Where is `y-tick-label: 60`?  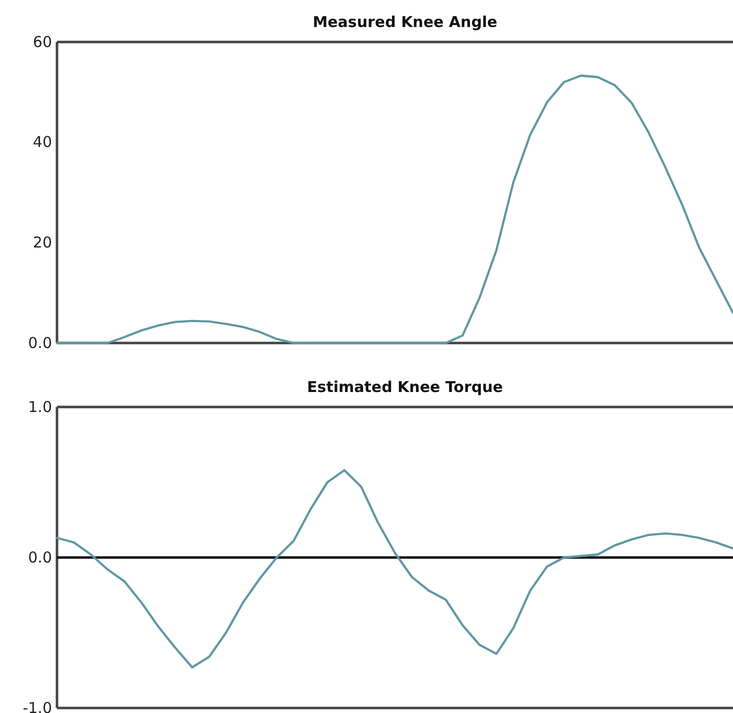
y-tick-label: 60 is located at coordinates (42, 41).